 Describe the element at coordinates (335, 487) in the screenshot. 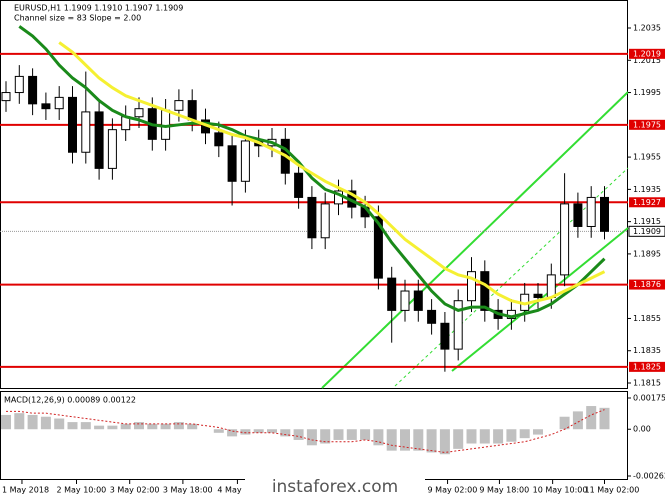

I see `watermark-bg` at that location.